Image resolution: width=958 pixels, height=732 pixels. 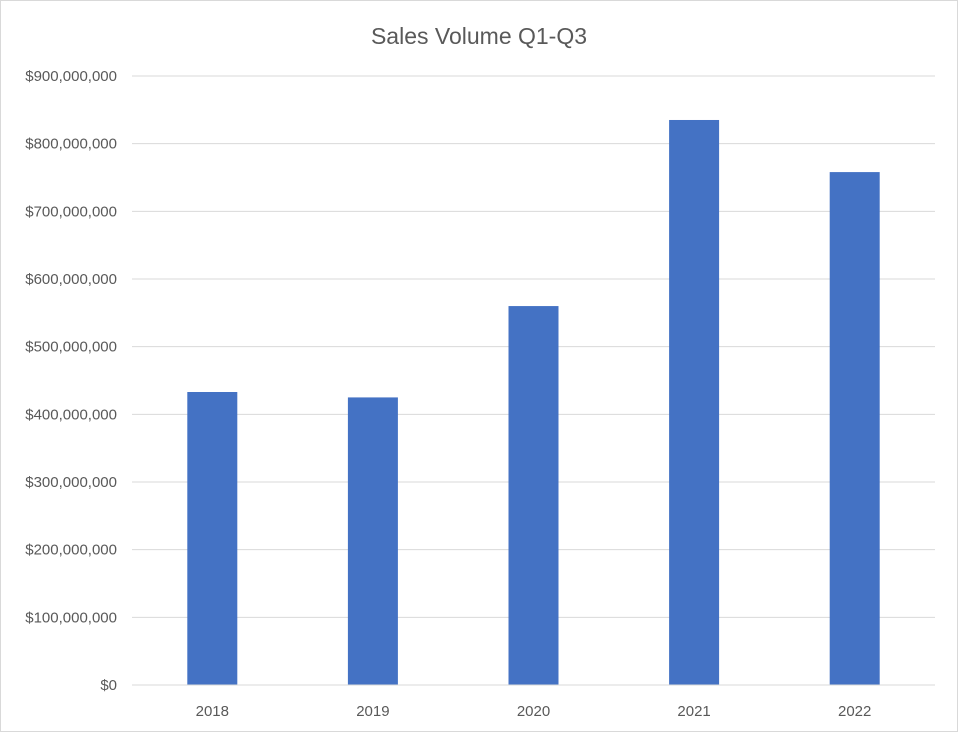 What do you see at coordinates (71, 211) in the screenshot?
I see `y-tick-label: $700,000,000` at bounding box center [71, 211].